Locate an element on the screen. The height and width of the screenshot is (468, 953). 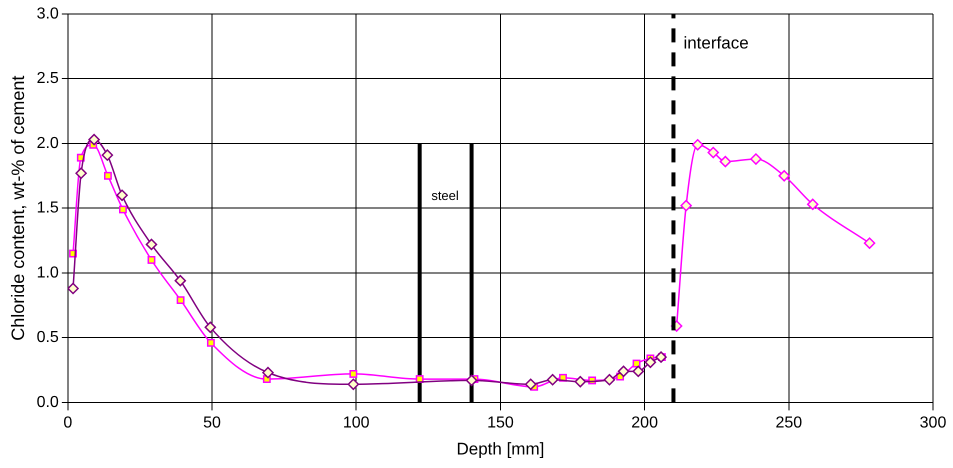
y-tick-label: 1.5 is located at coordinates (47, 208).